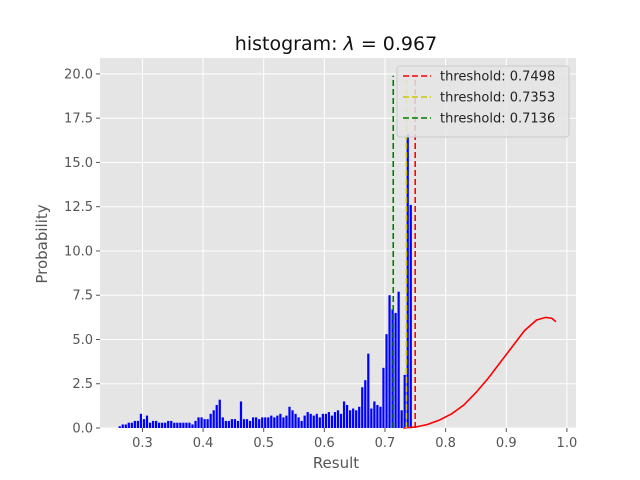 The image size is (640, 480). What do you see at coordinates (82, 429) in the screenshot?
I see `y-tick-label: 0.0` at bounding box center [82, 429].